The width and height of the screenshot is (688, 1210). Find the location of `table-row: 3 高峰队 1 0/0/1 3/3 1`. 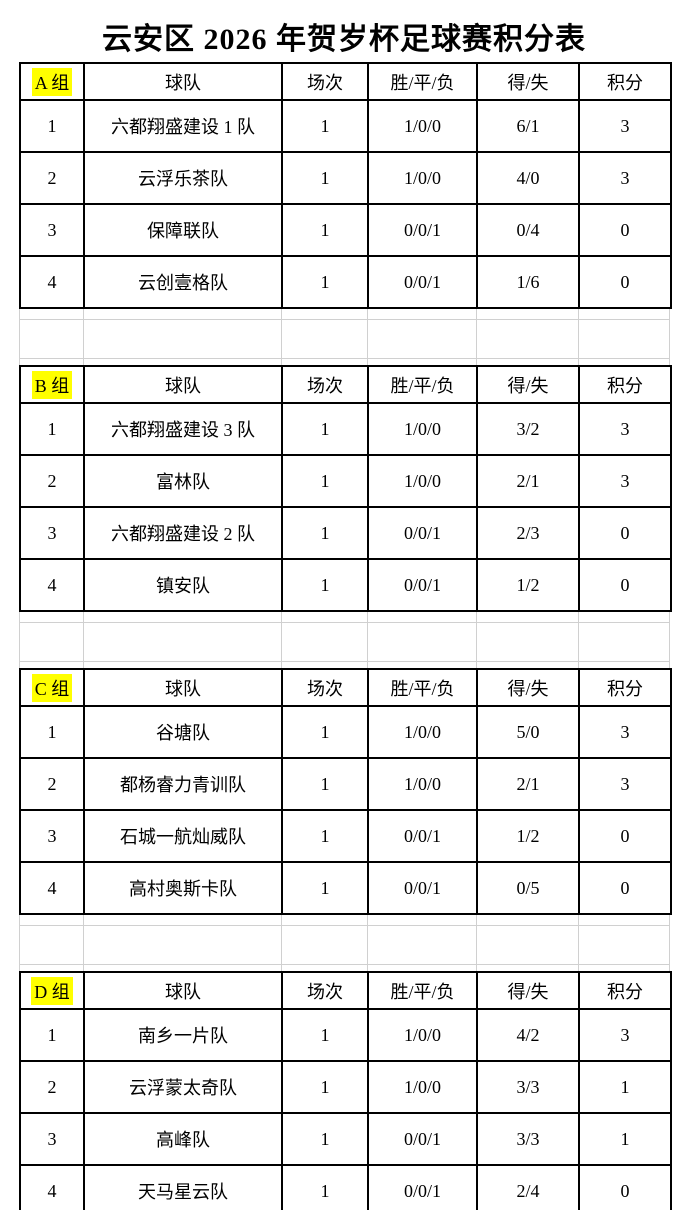

table-row: 3 高峰队 1 0/0/1 3/3 1 is located at coordinates (345, 1139).